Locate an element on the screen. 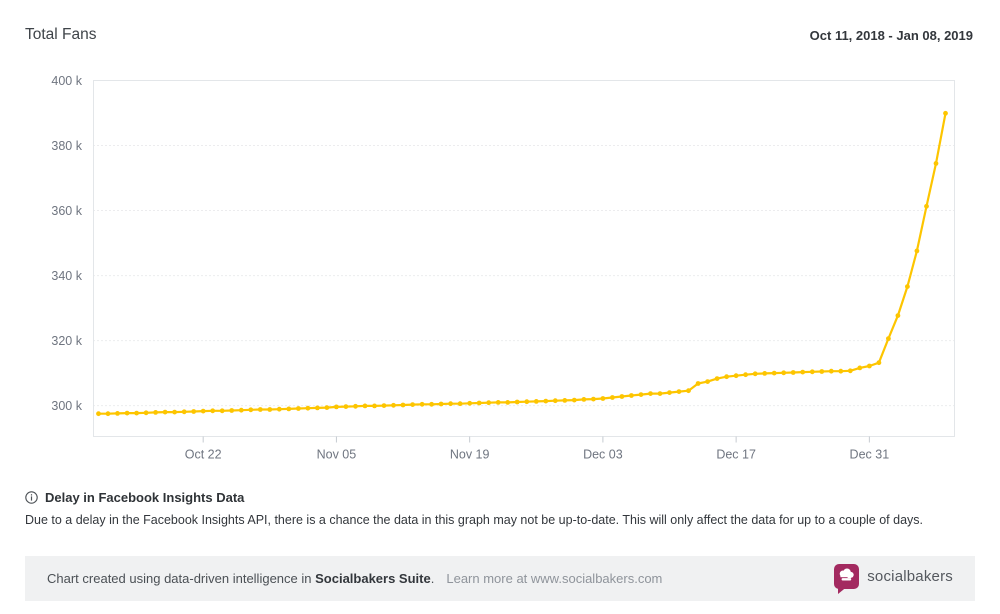 This screenshot has height=614, width=1000. learn-more-link: Learn more at www.socialbakers.com is located at coordinates (554, 578).